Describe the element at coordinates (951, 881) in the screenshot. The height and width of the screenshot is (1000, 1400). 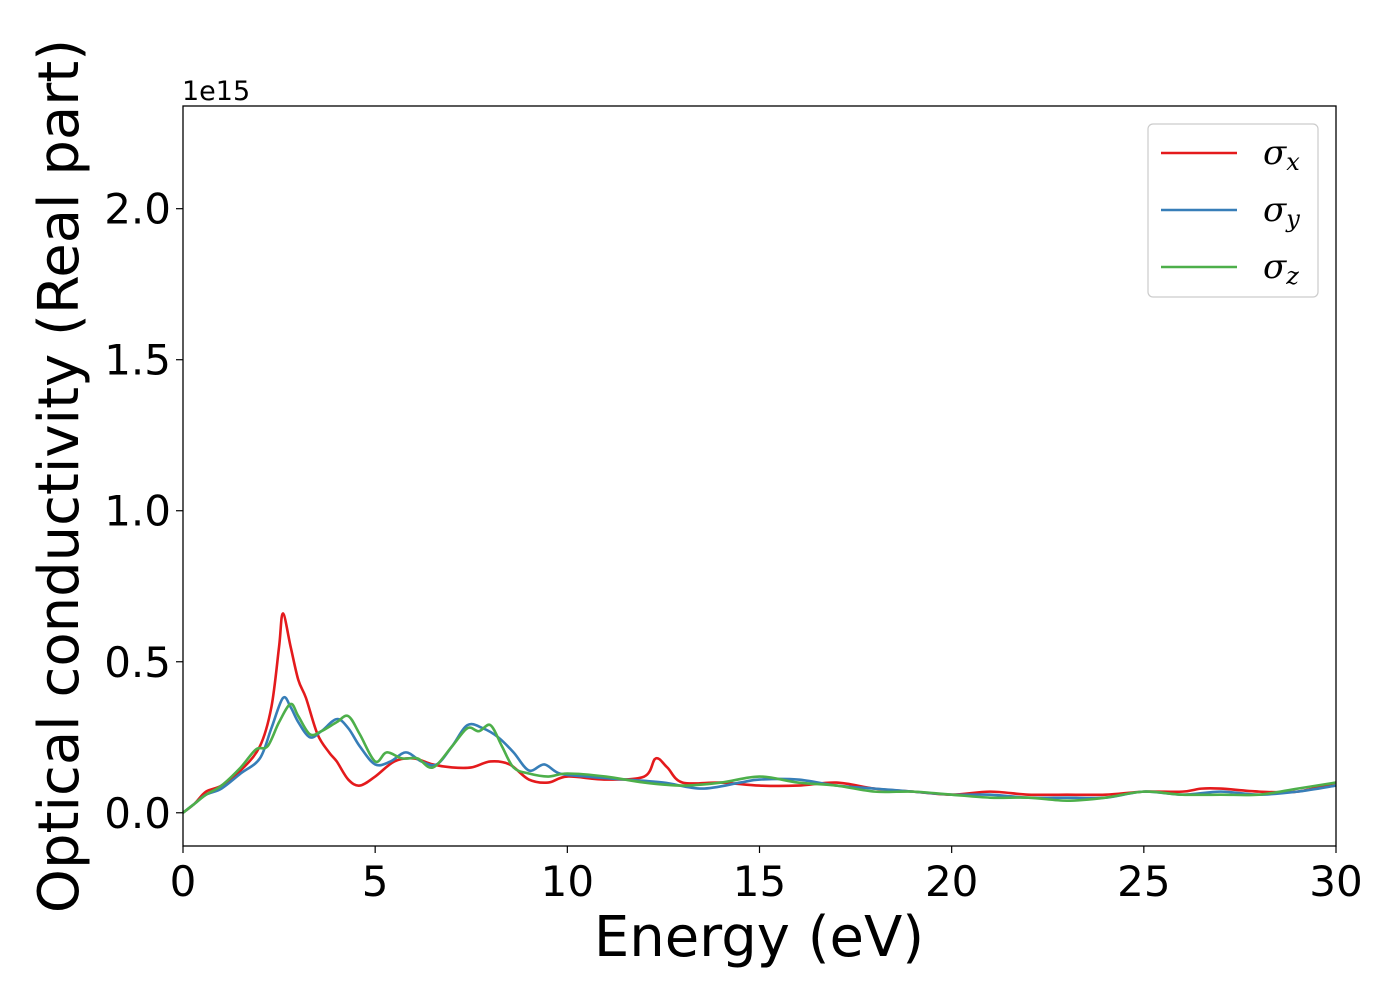
I see `x-tick-label: 20` at that location.